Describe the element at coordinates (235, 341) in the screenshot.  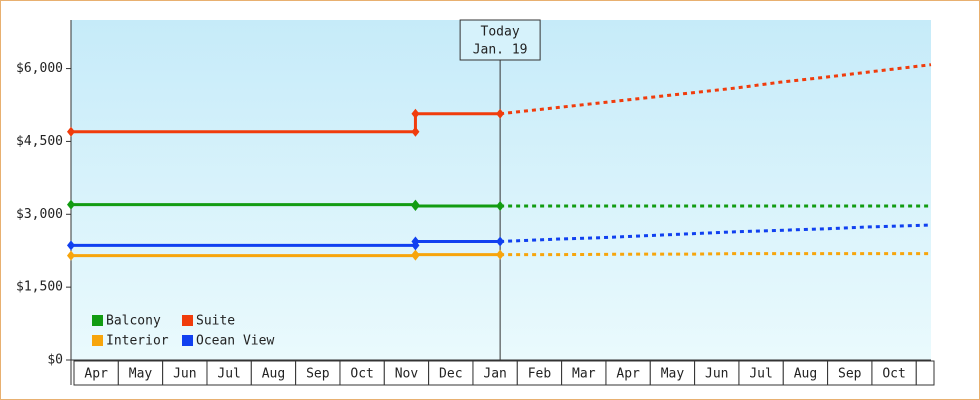
I see `legend-label: Ocean View` at that location.